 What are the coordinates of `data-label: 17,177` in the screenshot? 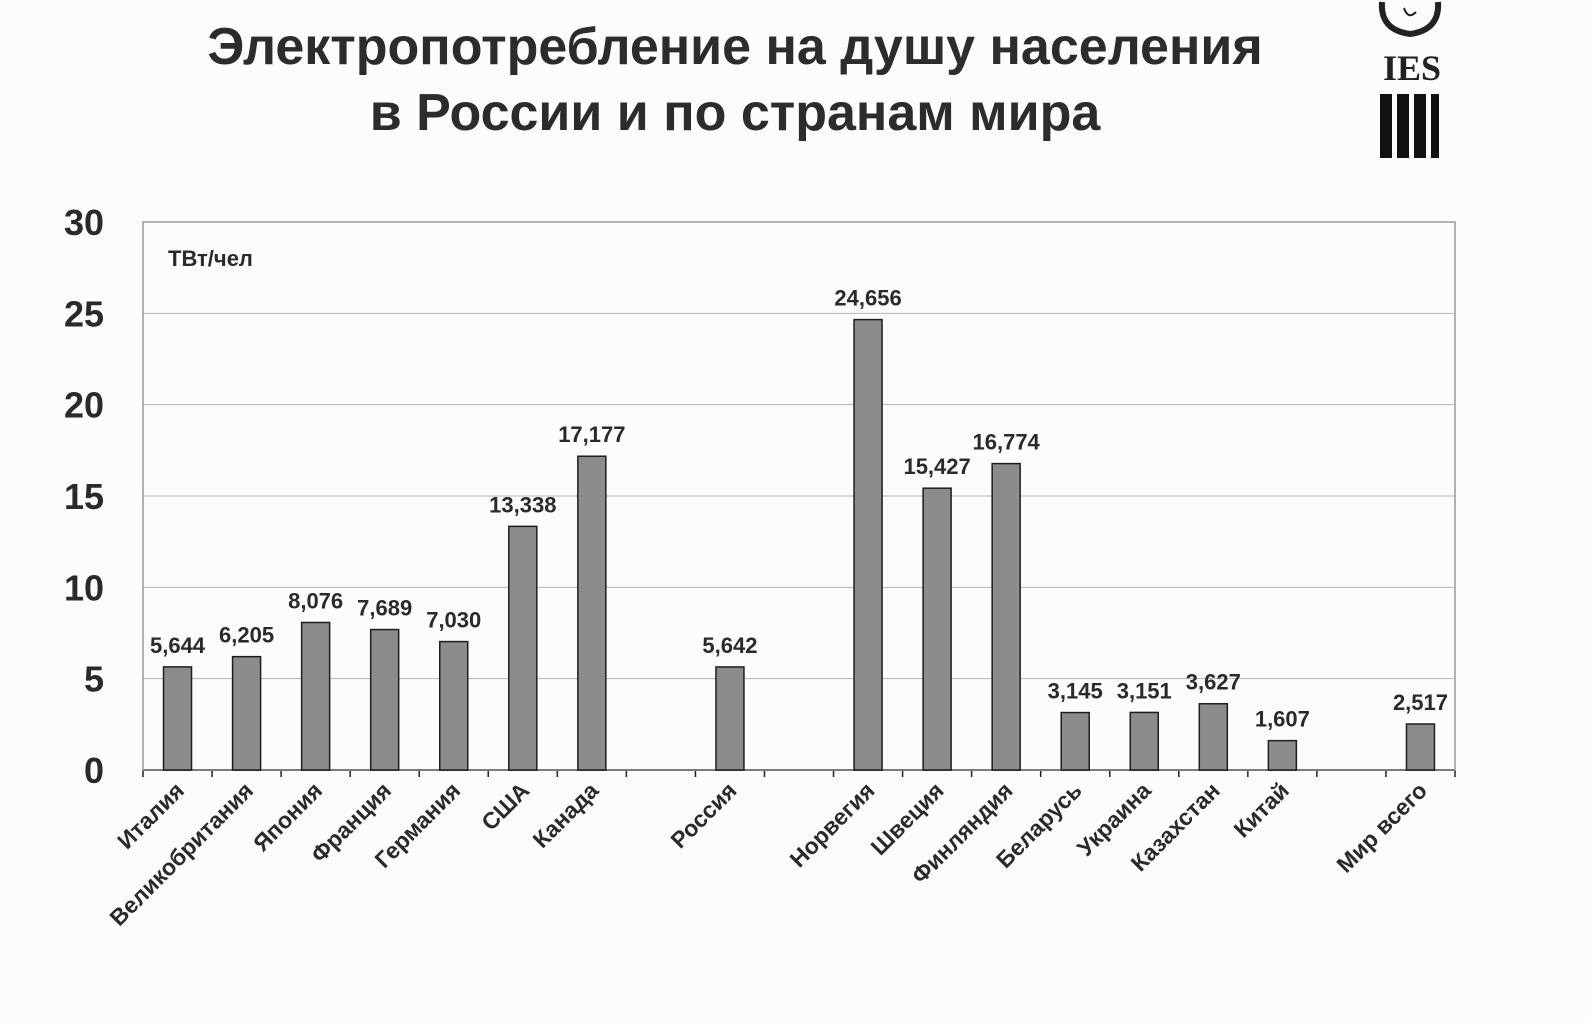 It's located at (591, 434).